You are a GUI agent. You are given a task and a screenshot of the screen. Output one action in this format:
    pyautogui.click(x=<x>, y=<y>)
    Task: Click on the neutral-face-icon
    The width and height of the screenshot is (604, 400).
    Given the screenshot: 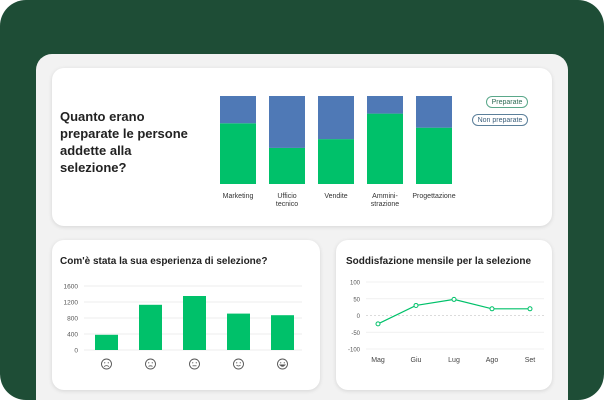 What is the action you would take?
    pyautogui.click(x=194, y=364)
    